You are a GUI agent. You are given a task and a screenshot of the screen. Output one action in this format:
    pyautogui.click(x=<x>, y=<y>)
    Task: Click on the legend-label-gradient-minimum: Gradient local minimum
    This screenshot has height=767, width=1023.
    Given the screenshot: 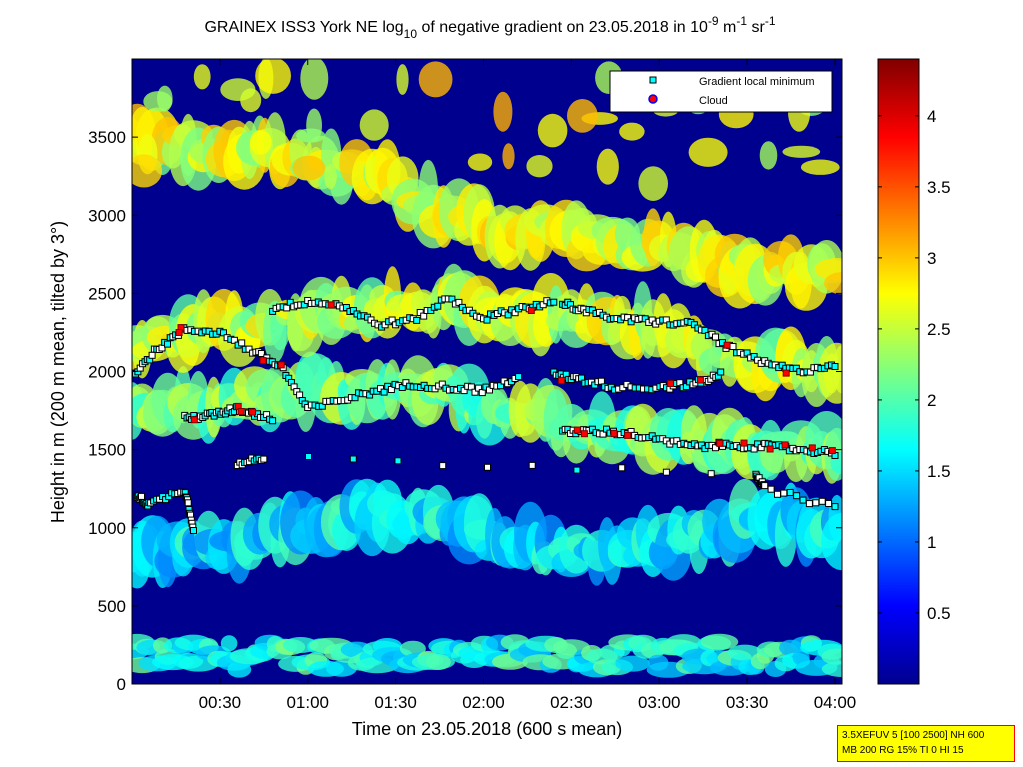 What is the action you would take?
    pyautogui.click(x=757, y=82)
    